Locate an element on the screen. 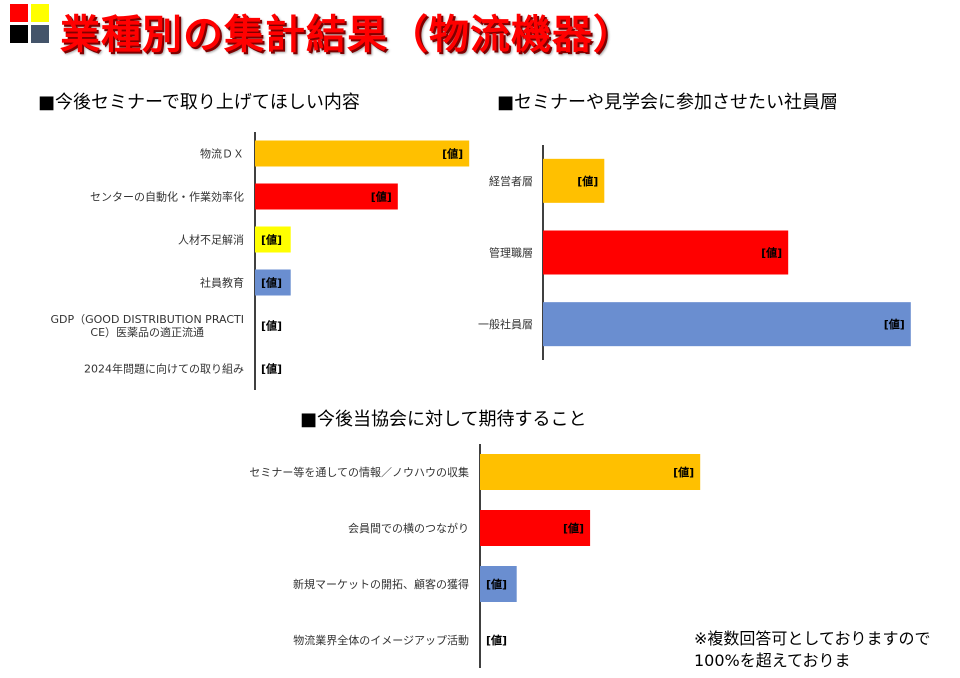  category-label: 経営者層 is located at coordinates (511, 181).